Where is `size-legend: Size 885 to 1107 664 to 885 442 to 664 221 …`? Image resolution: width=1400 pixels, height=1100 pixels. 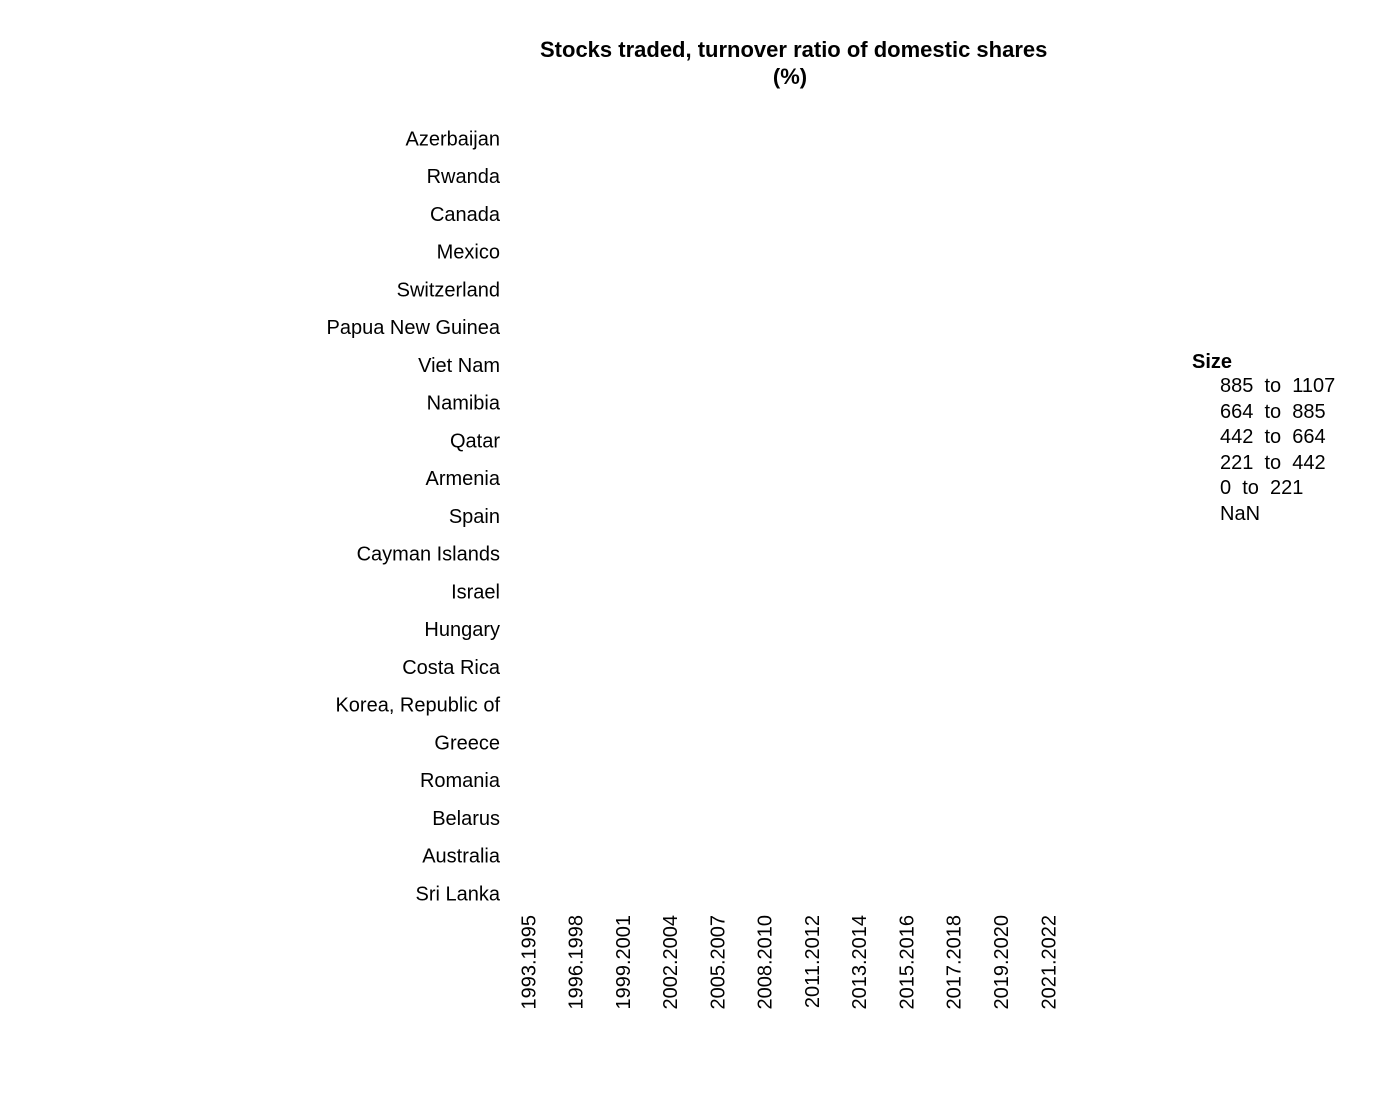 size-legend: Size 885 to 1107 664 to 885 442 to 664 221 … is located at coordinates (1263, 439).